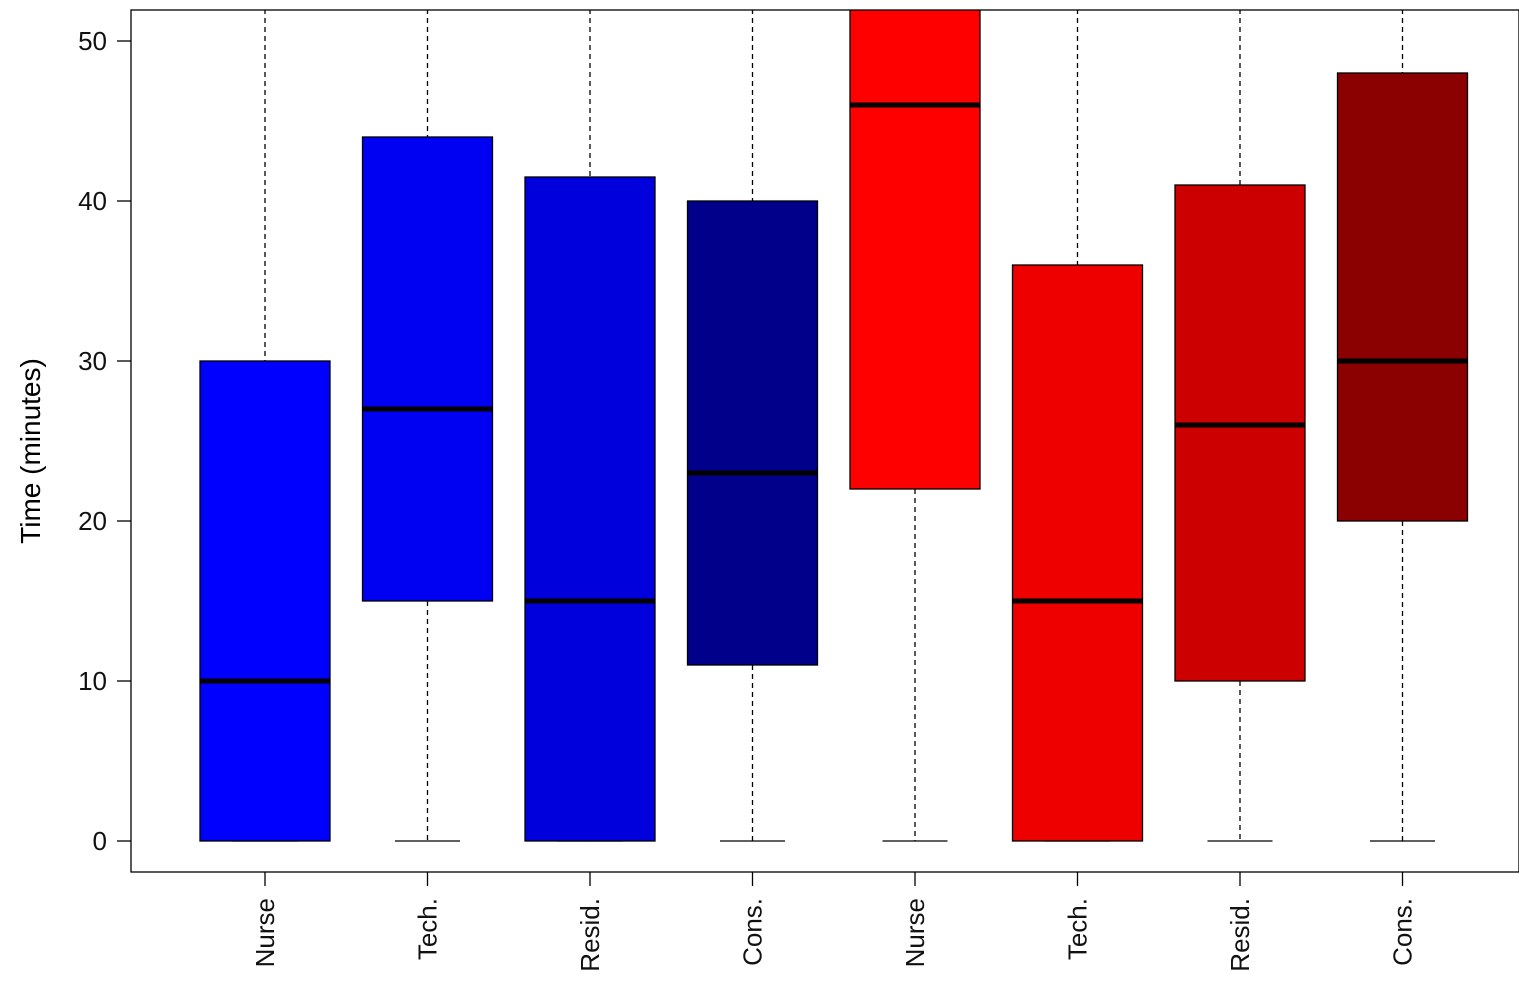 The width and height of the screenshot is (1519, 983). Describe the element at coordinates (92, 681) in the screenshot. I see `y-tick-label: 10` at that location.